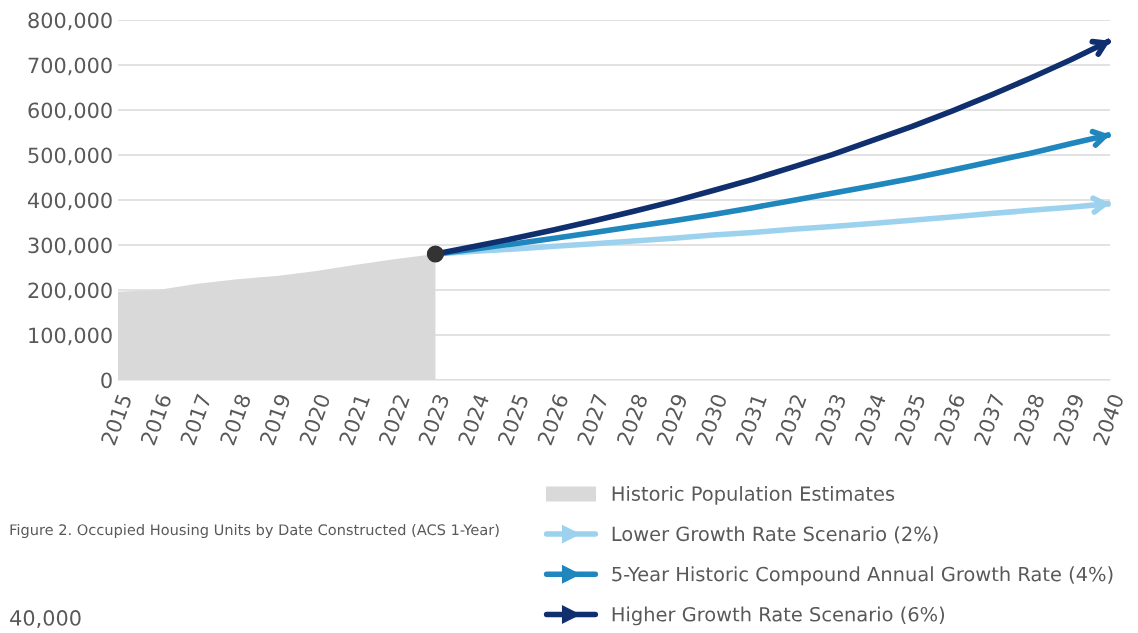  I want to click on x-tick-label: 2033, so click(830, 419).